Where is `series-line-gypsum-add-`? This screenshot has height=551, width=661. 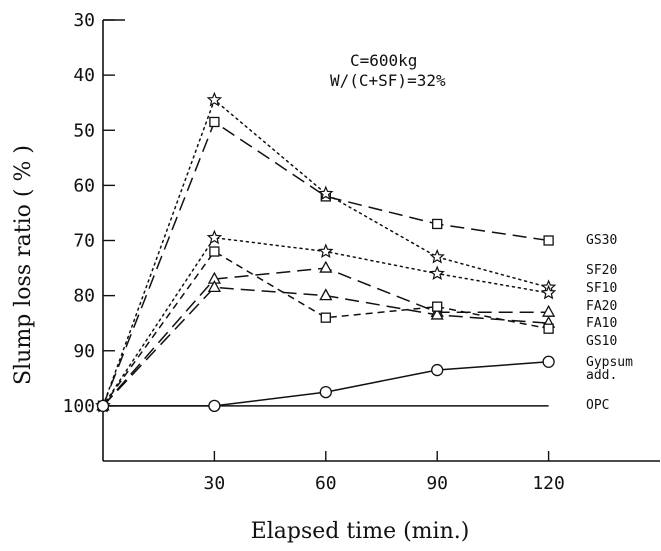 series-line-gypsum-add- is located at coordinates (326, 384).